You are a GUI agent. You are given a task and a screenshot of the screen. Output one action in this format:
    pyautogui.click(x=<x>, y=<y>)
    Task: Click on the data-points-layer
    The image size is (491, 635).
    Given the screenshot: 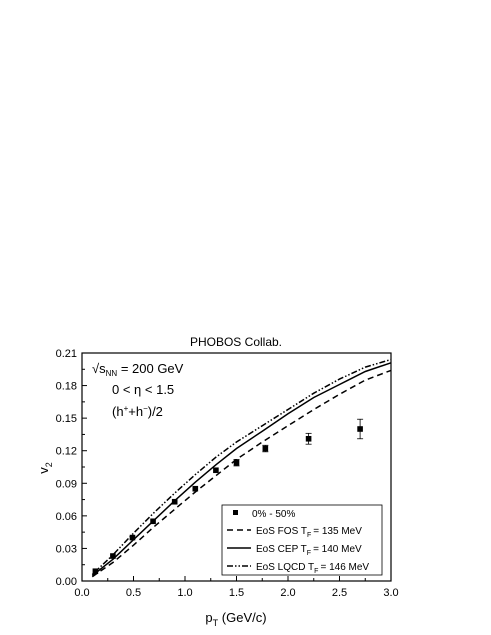 What is the action you would take?
    pyautogui.click(x=228, y=496)
    